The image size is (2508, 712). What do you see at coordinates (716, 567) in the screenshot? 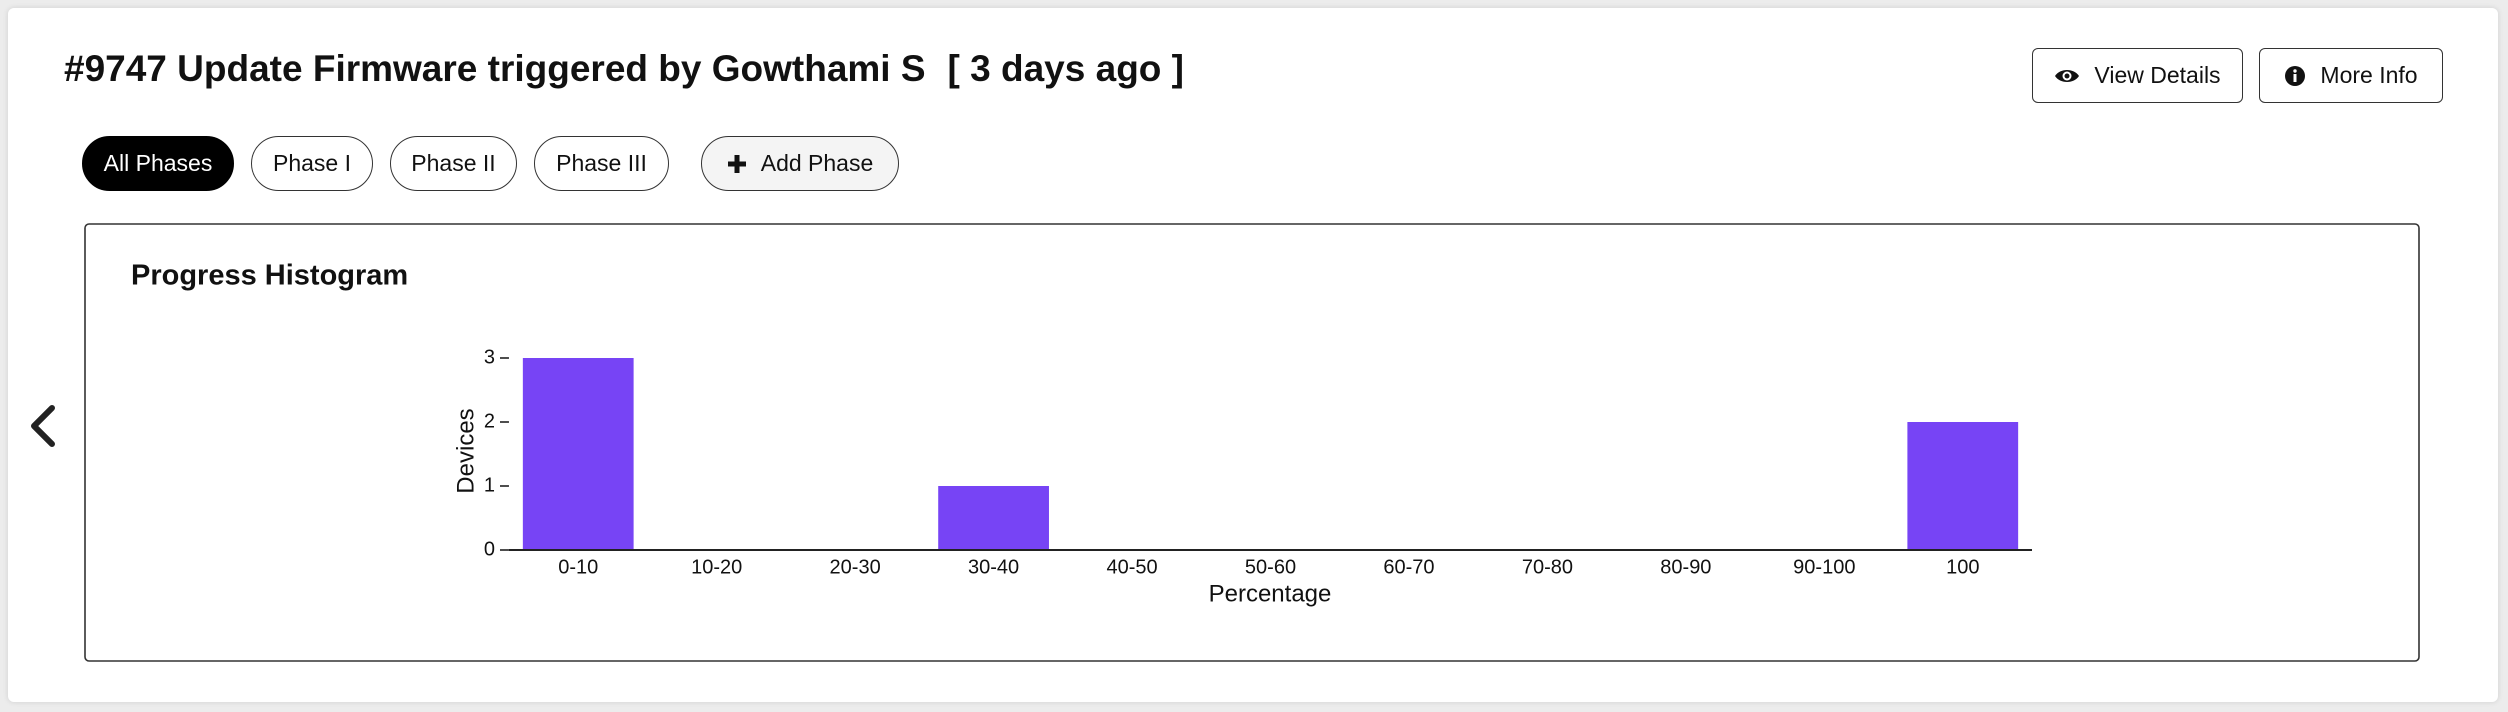
I see `x-tick-label: 10-20` at bounding box center [716, 567].